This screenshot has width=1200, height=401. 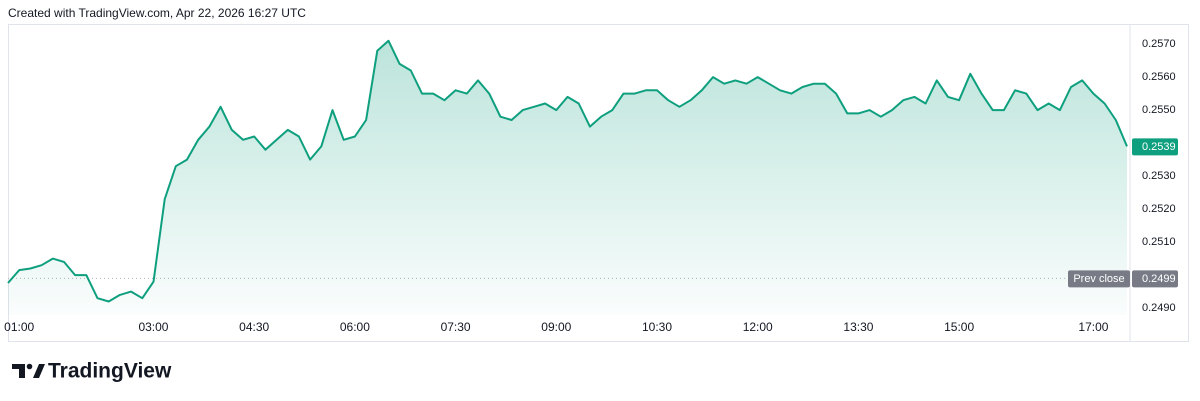 I want to click on prev-close-label: Prev close, so click(x=1098, y=279).